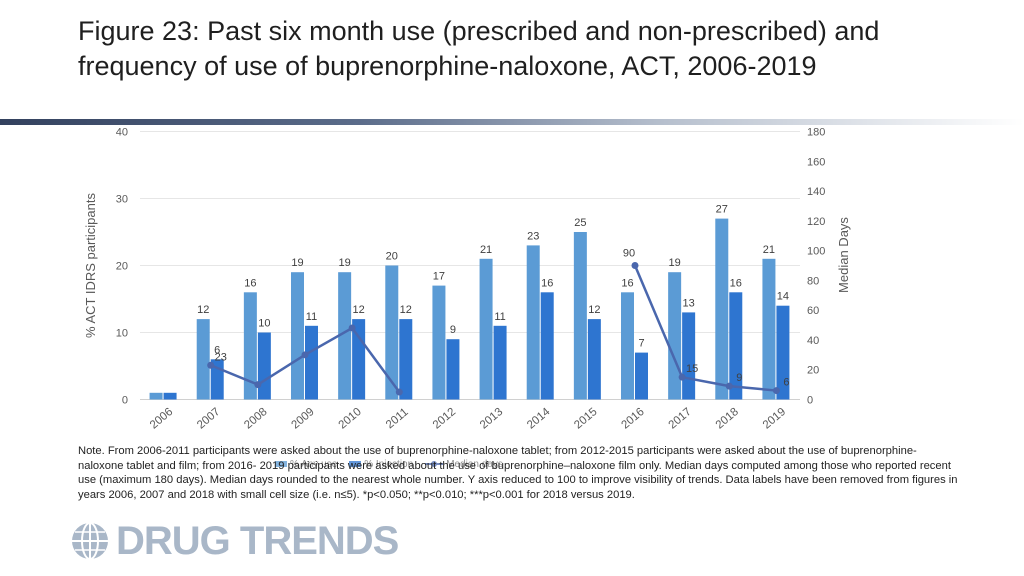  What do you see at coordinates (397, 418) in the screenshot?
I see `x-tick-label: 2011` at bounding box center [397, 418].